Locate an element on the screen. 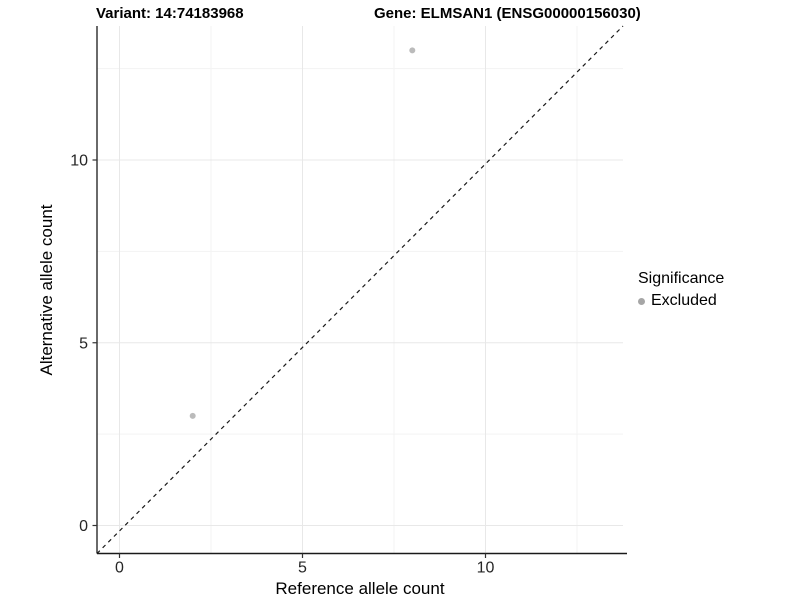  y-tick-label: 5 is located at coordinates (83, 343).